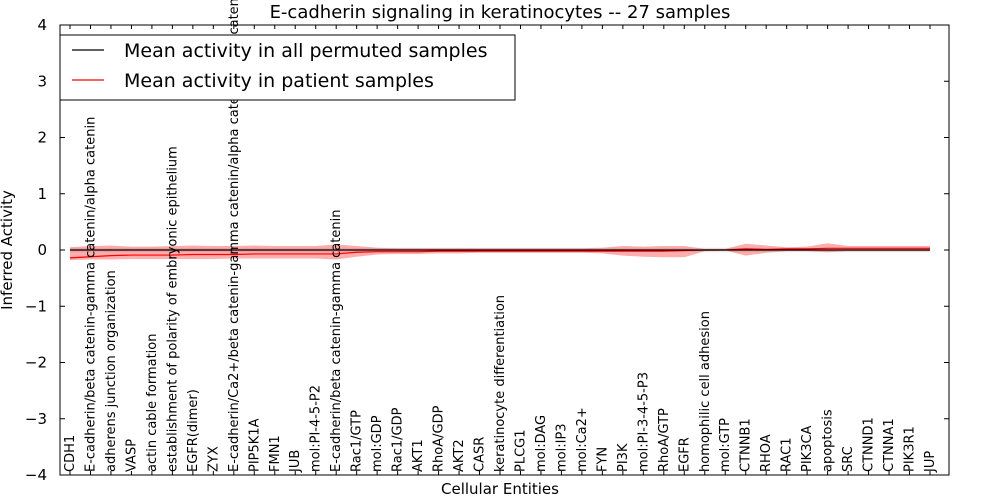  What do you see at coordinates (480, 454) in the screenshot?
I see `x-tick-label: CASR` at bounding box center [480, 454].